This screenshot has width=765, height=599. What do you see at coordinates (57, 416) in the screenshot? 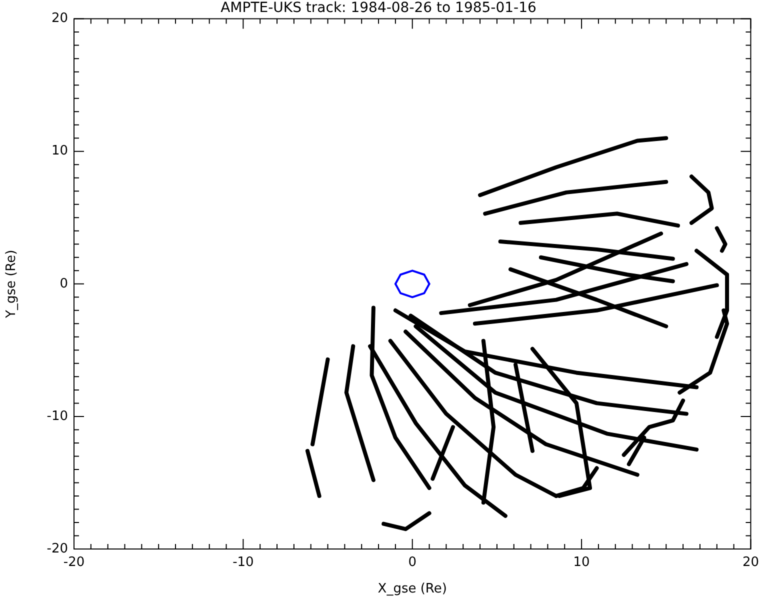
I see `y-tick-label: -10` at bounding box center [57, 416].